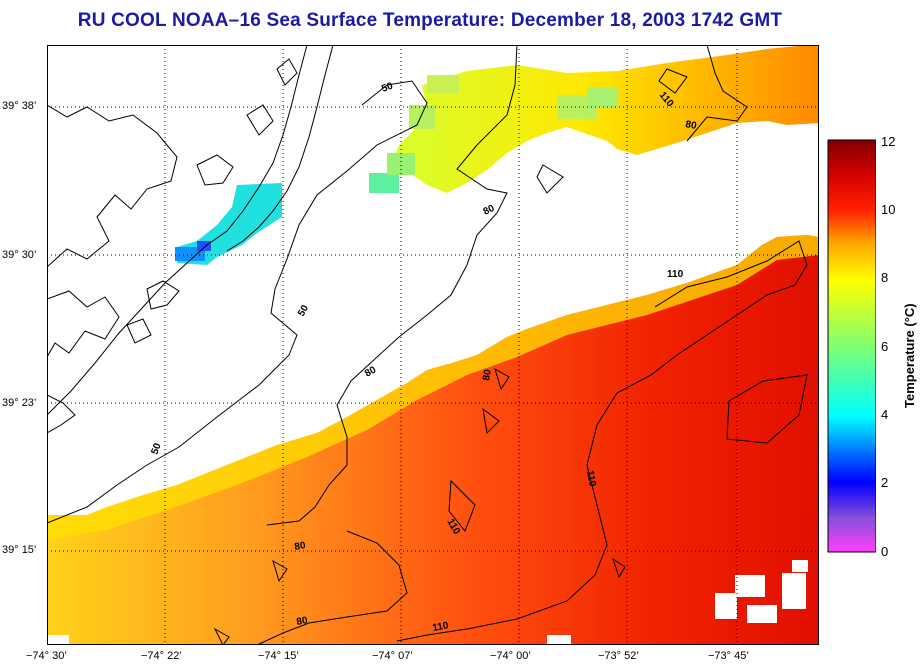 This screenshot has height=664, width=920. What do you see at coordinates (19, 403) in the screenshot?
I see `lat-tick-label: 39° 23’` at bounding box center [19, 403].